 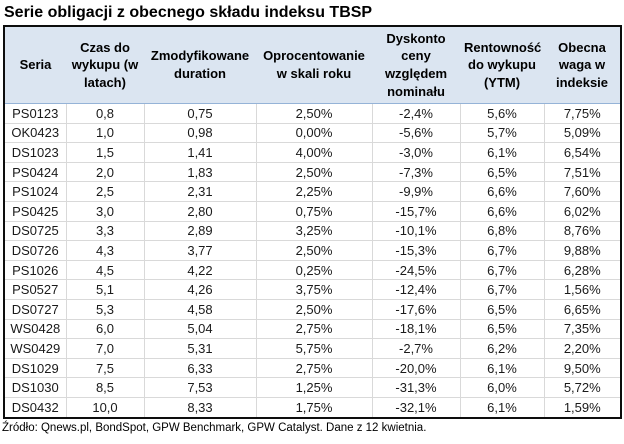 What do you see at coordinates (502, 348) in the screenshot?
I see `cell-rentownosc-ytm: 6,2%` at bounding box center [502, 348].